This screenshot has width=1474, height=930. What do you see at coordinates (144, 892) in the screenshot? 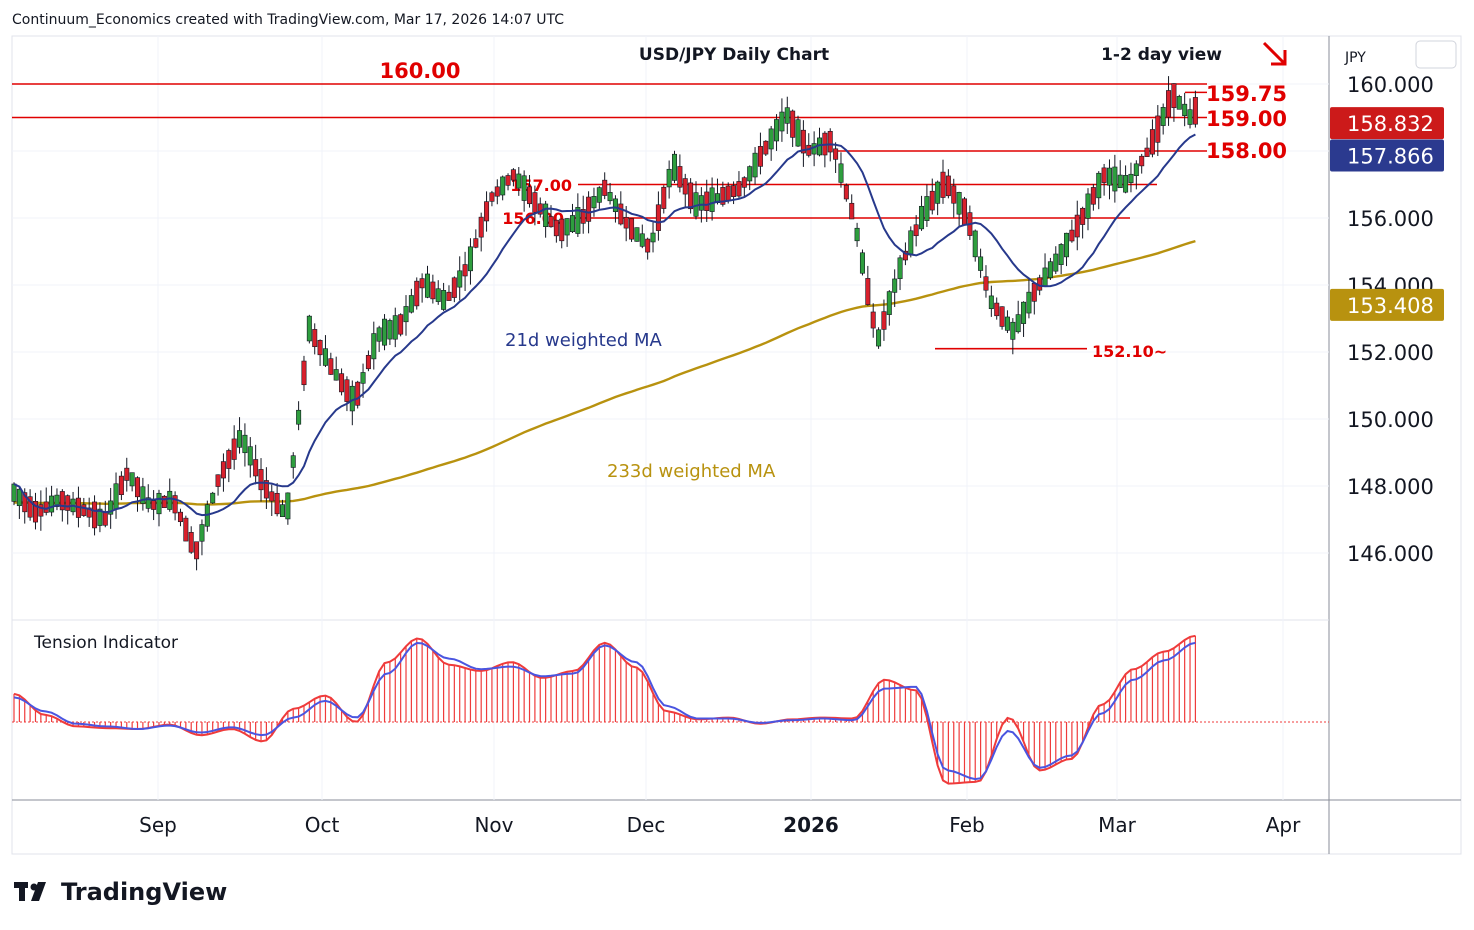
I see `footer-logo-text: TradingView` at bounding box center [144, 892].